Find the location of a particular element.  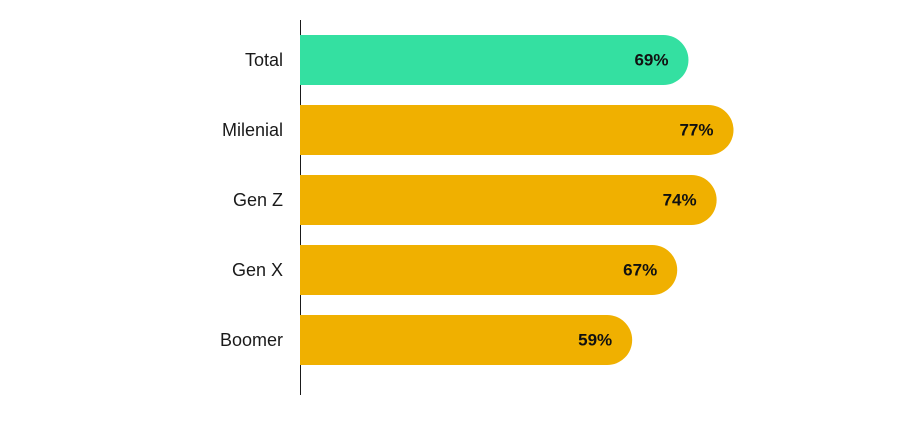

value-label-milenial: 77% is located at coordinates (696, 130).